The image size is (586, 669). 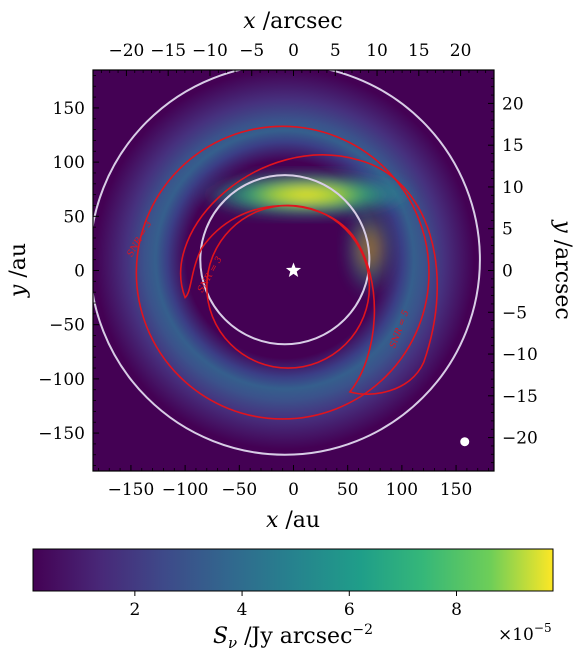 I want to click on colorbar-tick-label: 8, so click(x=456, y=610).